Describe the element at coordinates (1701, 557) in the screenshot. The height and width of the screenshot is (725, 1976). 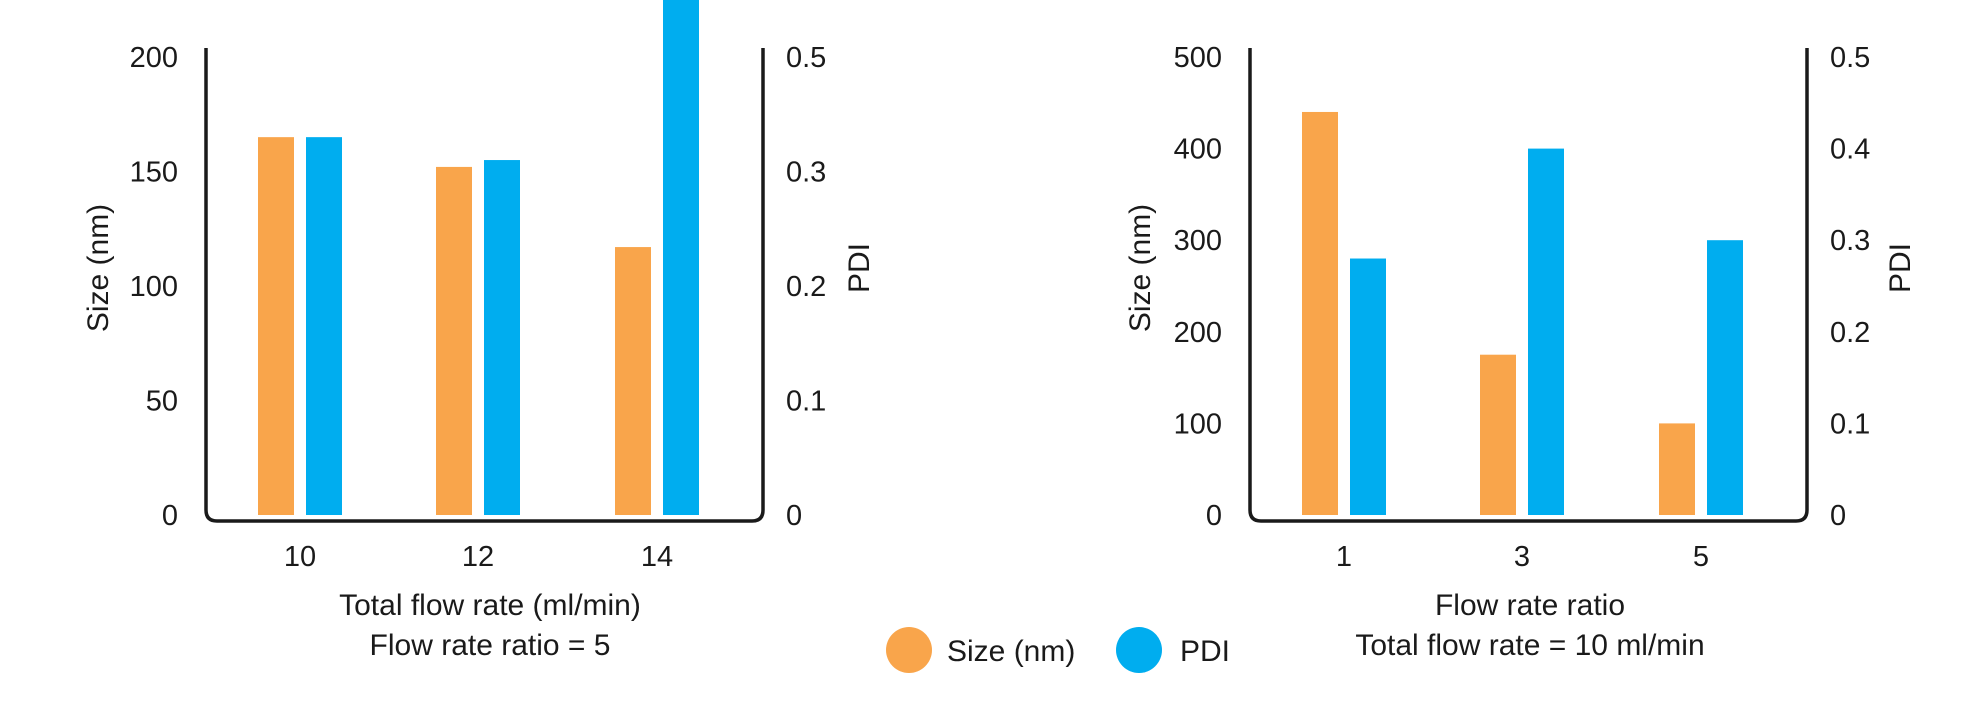
I see `x-tick-label: 5` at that location.